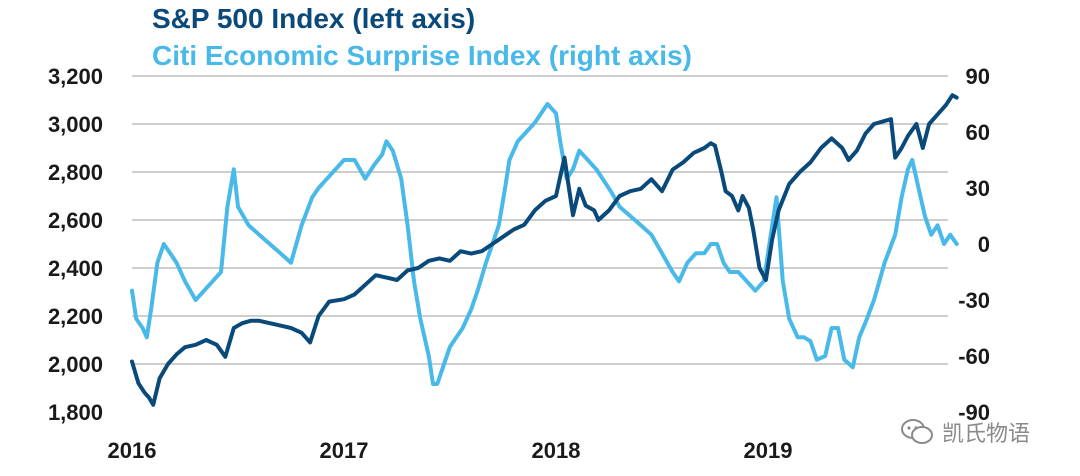 Image resolution: width=1080 pixels, height=476 pixels. Describe the element at coordinates (974, 356) in the screenshot. I see `right-tick-label: -60` at that location.